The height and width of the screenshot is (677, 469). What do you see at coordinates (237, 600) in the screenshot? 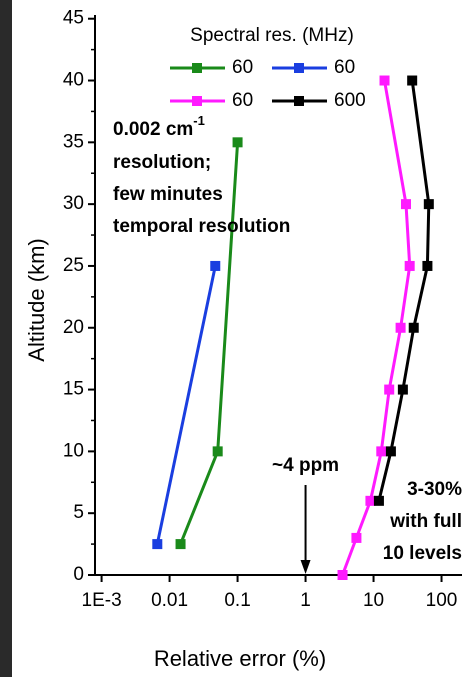
I see `x-tick-label: 0.1` at bounding box center [237, 600].